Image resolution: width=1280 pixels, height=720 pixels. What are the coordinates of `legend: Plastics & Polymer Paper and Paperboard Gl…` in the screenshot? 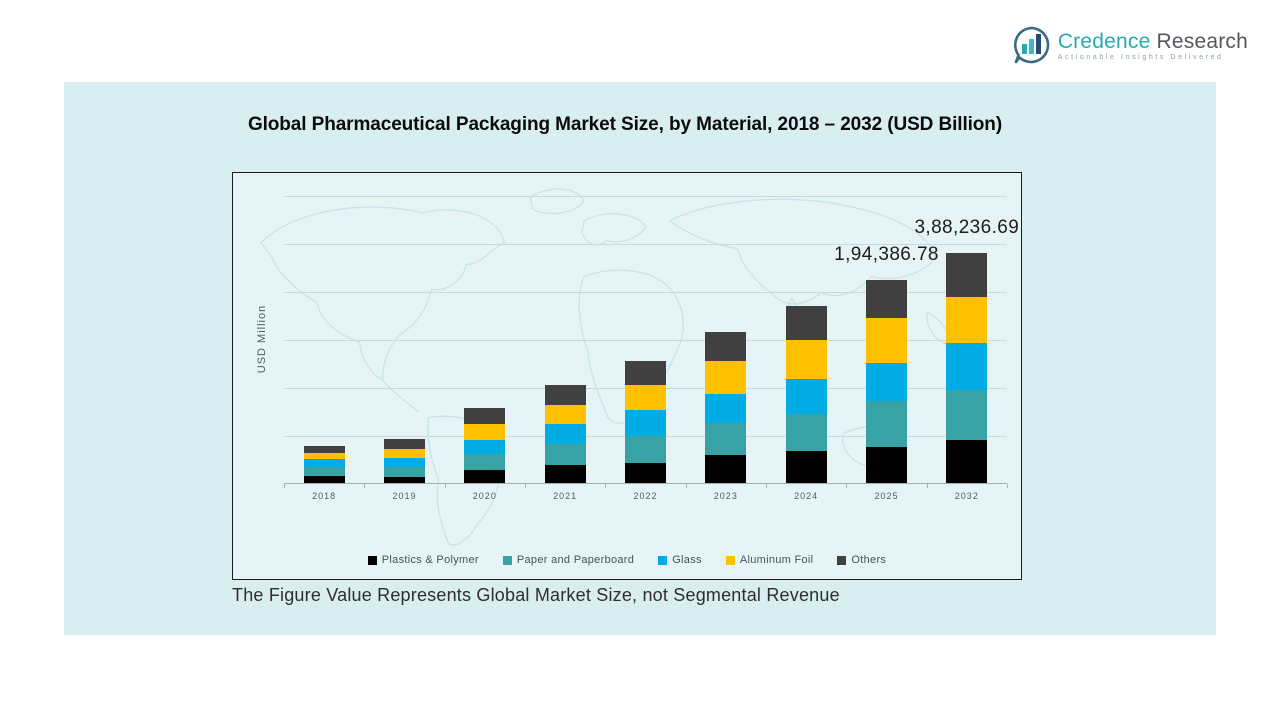 It's located at (627, 560).